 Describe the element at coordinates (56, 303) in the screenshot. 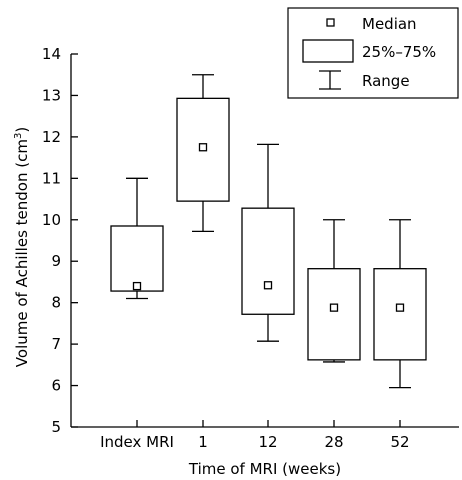

I see `y-tick-label: 8` at that location.